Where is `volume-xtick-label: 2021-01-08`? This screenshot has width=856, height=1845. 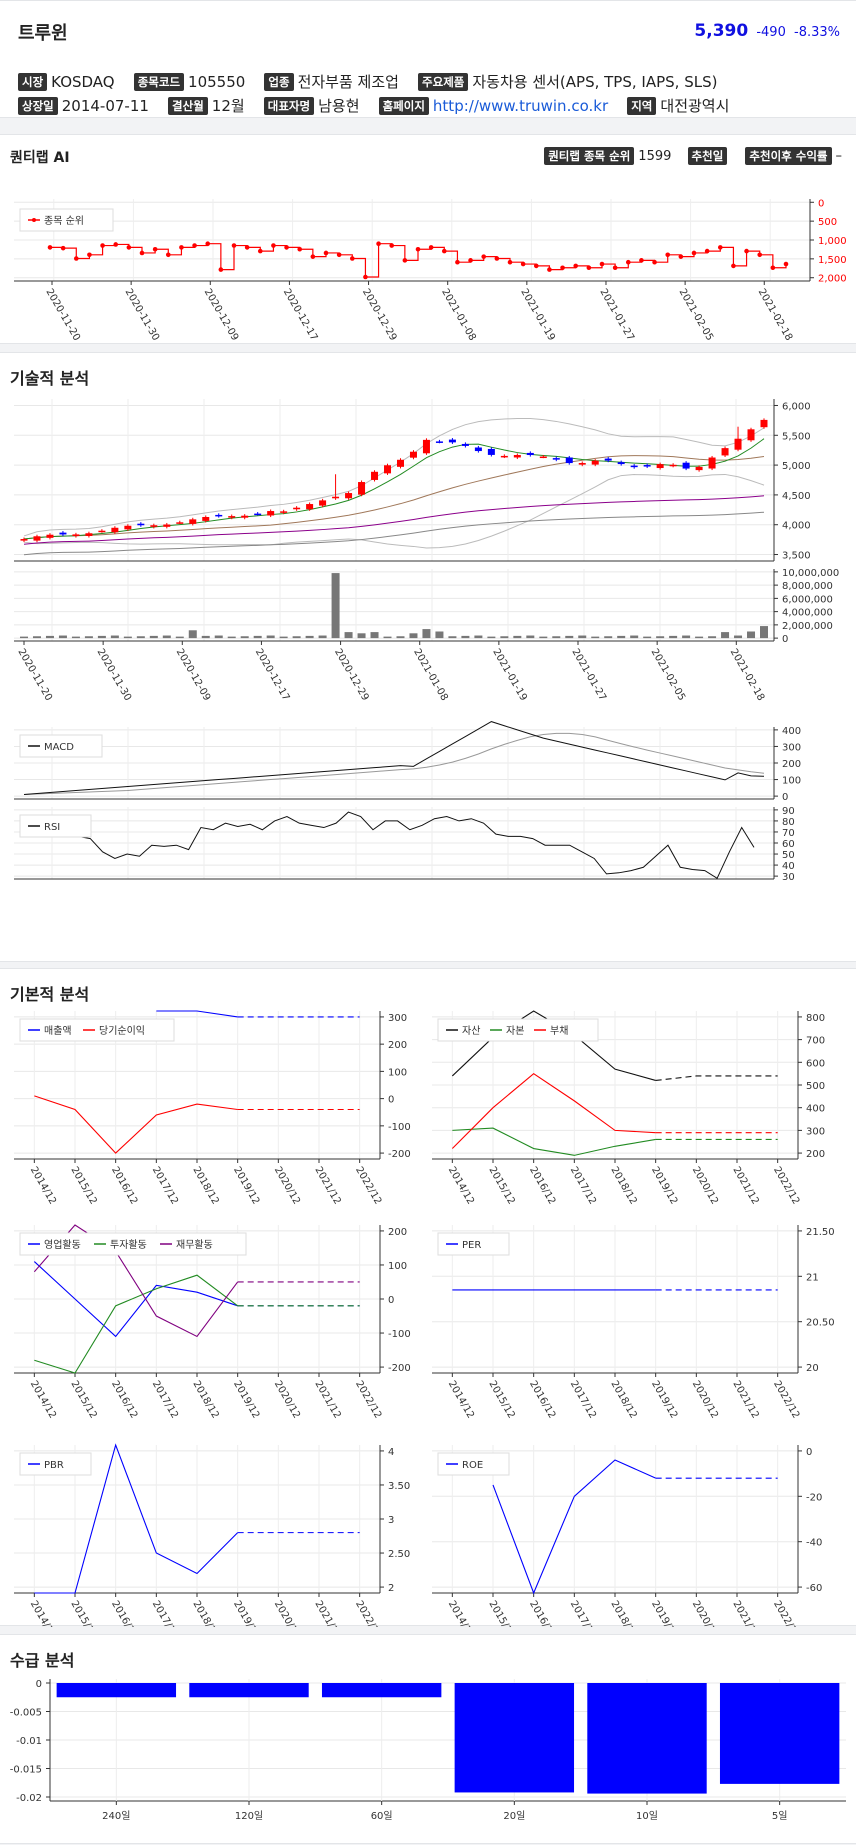 volume-xtick-label: 2021-01-08 is located at coordinates (430, 675).